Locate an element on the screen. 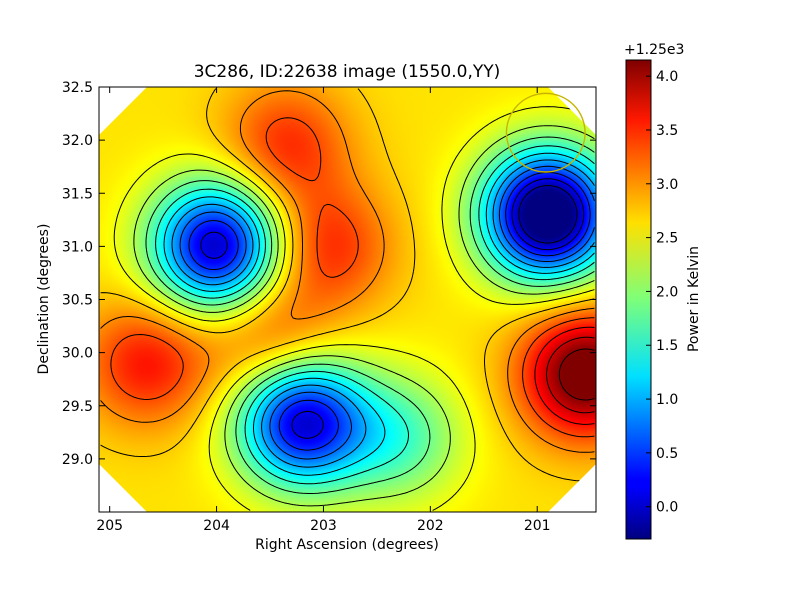 This screenshot has width=800, height=600. y-axis-label: Declination (degrees) is located at coordinates (44, 299).